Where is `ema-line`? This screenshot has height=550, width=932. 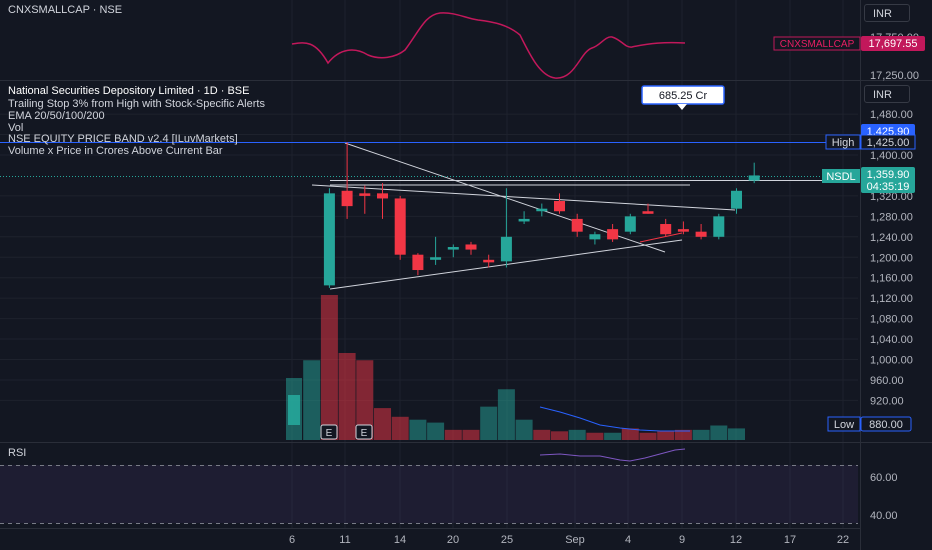
ema-line is located at coordinates (661, 237).